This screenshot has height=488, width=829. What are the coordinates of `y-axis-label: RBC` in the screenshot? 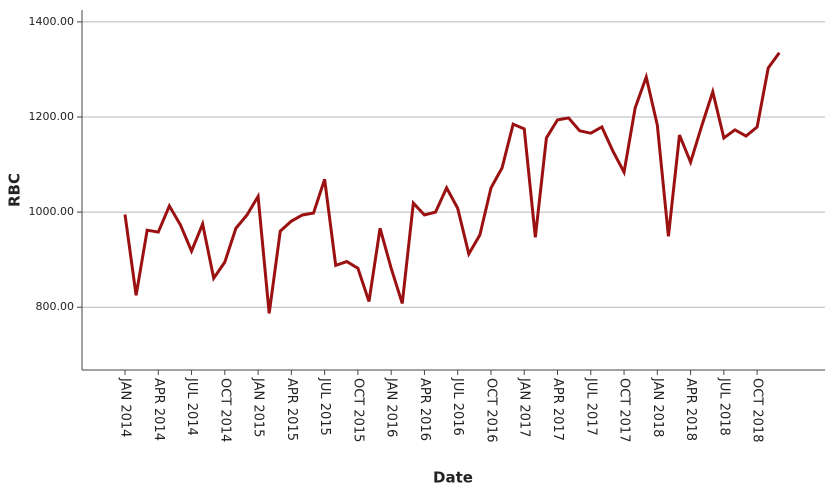 It's located at (15, 190).